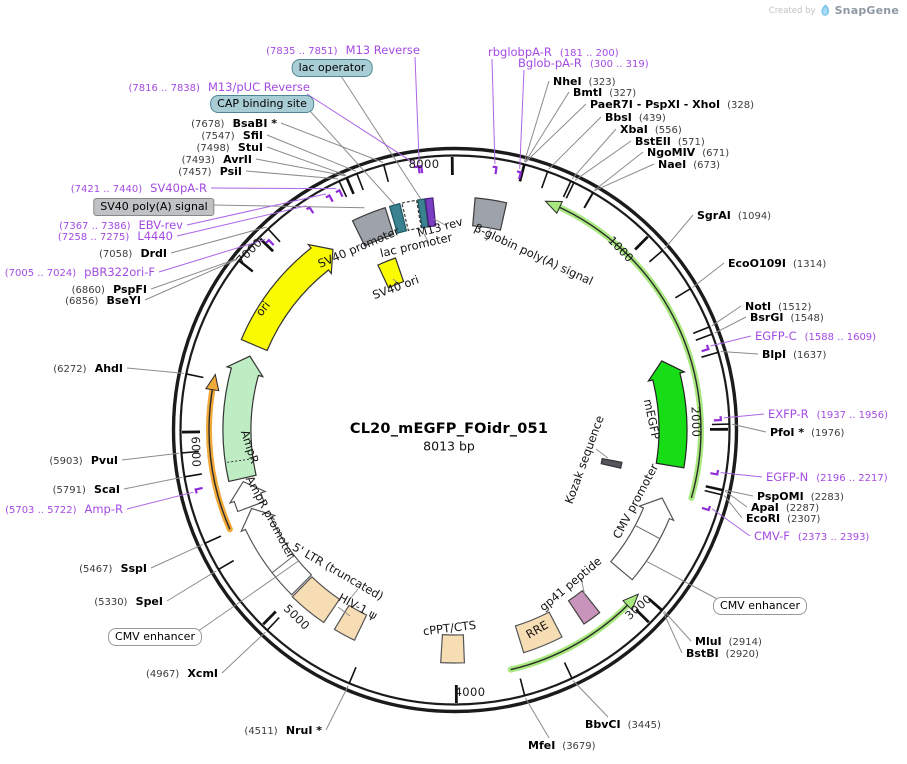  What do you see at coordinates (329, 198) in the screenshot?
I see `primer-mark-ebv-rev` at bounding box center [329, 198].